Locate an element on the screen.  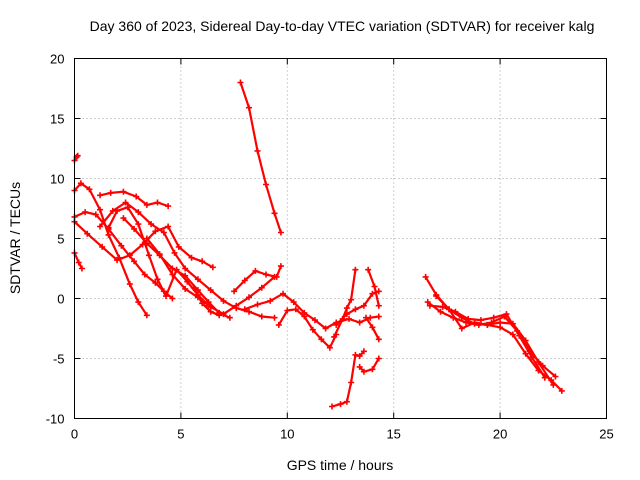
x-axis-label: GPS time / hours is located at coordinates (340, 465).